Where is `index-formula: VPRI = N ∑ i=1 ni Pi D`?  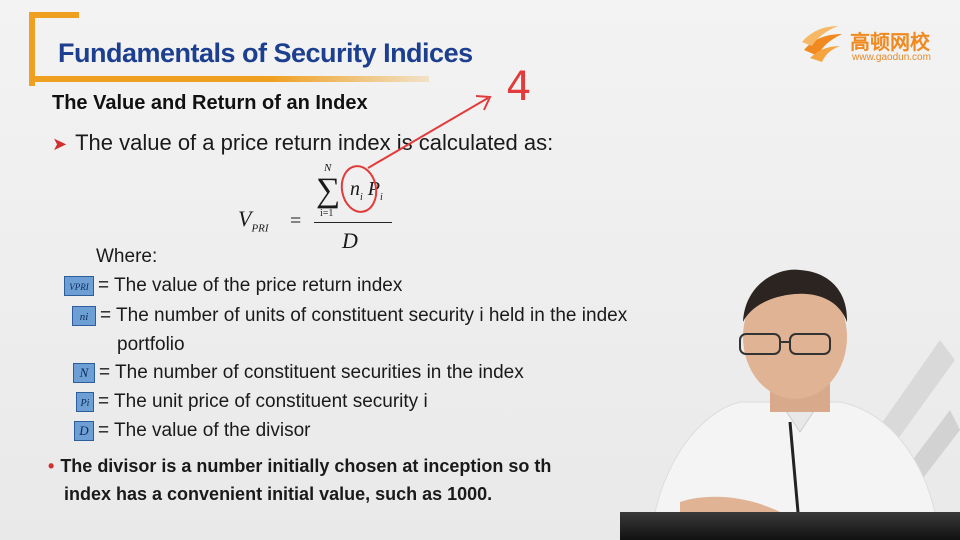
index-formula: VPRI = N ∑ i=1 ni Pi D is located at coordinates (323, 210).